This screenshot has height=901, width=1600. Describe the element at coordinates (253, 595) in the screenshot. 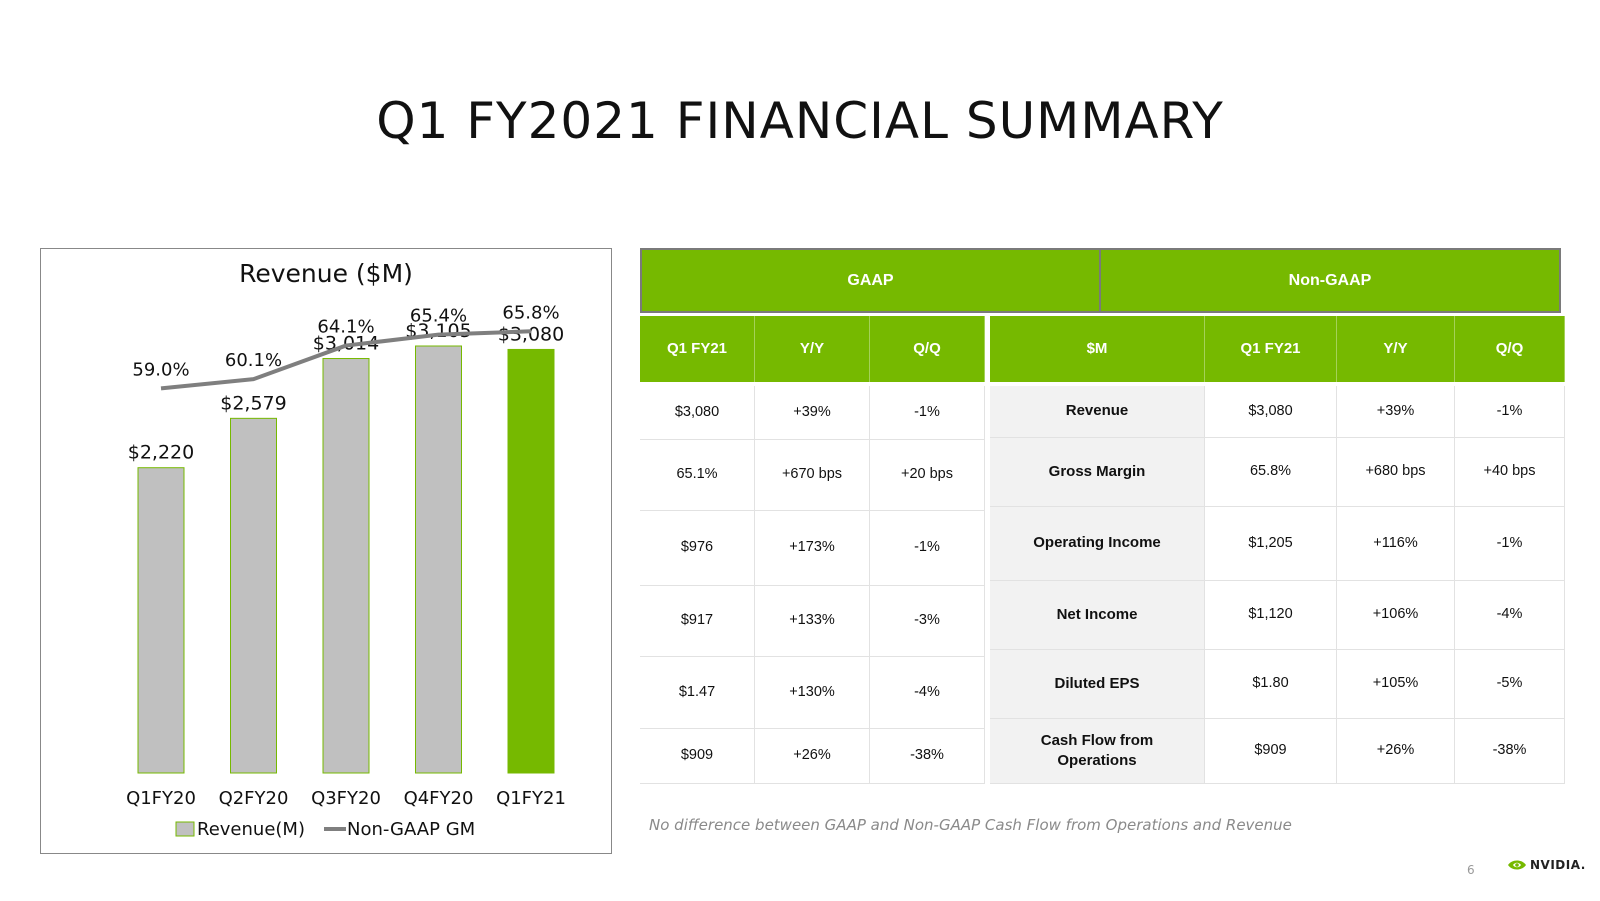

I see `revenue-bar-Q2FY20` at that location.